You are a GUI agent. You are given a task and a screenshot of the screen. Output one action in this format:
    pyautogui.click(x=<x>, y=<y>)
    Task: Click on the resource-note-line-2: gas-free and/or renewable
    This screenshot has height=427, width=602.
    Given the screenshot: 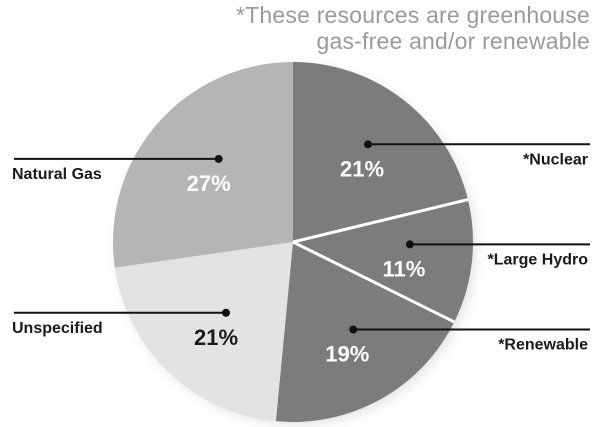 What is the action you would take?
    pyautogui.click(x=453, y=41)
    